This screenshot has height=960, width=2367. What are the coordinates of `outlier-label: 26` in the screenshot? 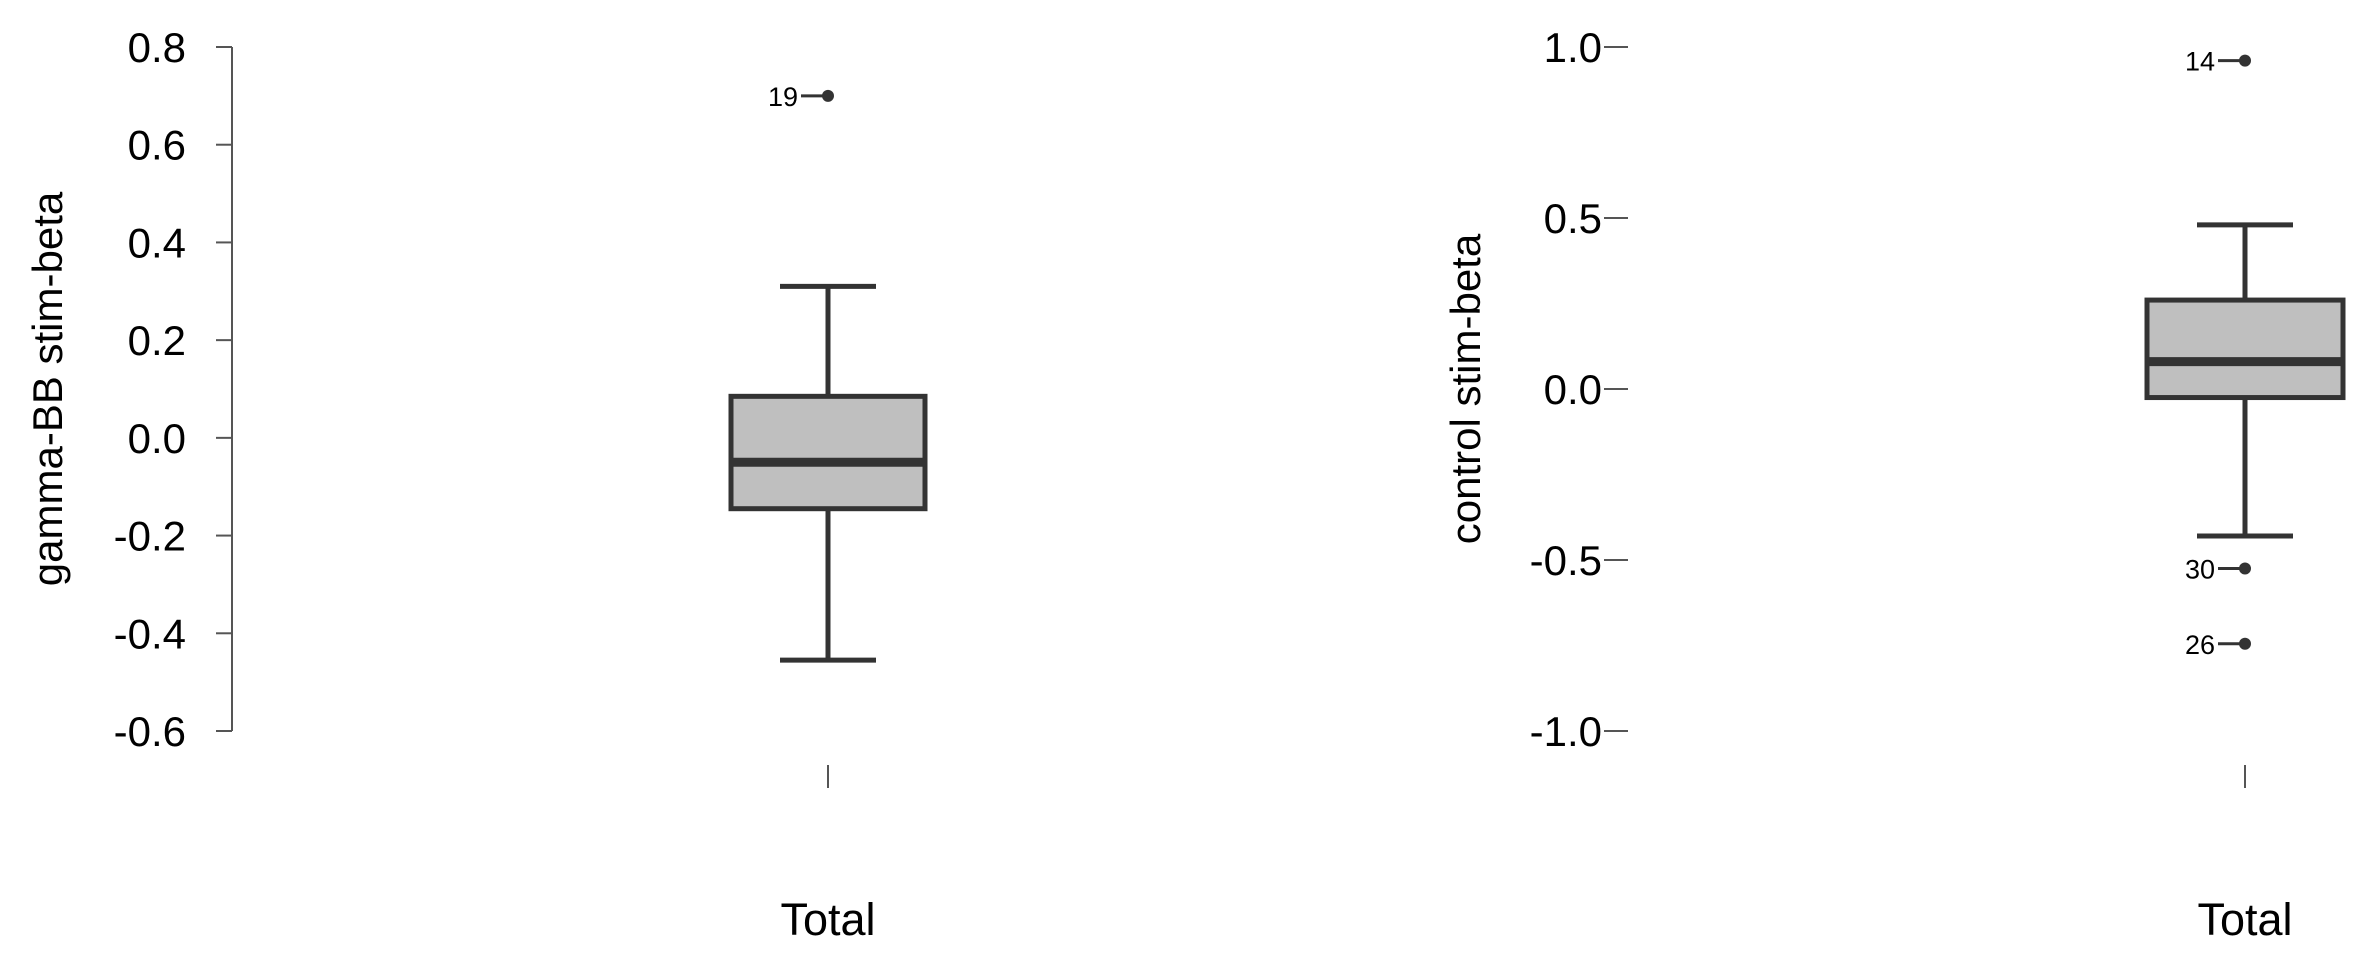 It's located at (2200, 645).